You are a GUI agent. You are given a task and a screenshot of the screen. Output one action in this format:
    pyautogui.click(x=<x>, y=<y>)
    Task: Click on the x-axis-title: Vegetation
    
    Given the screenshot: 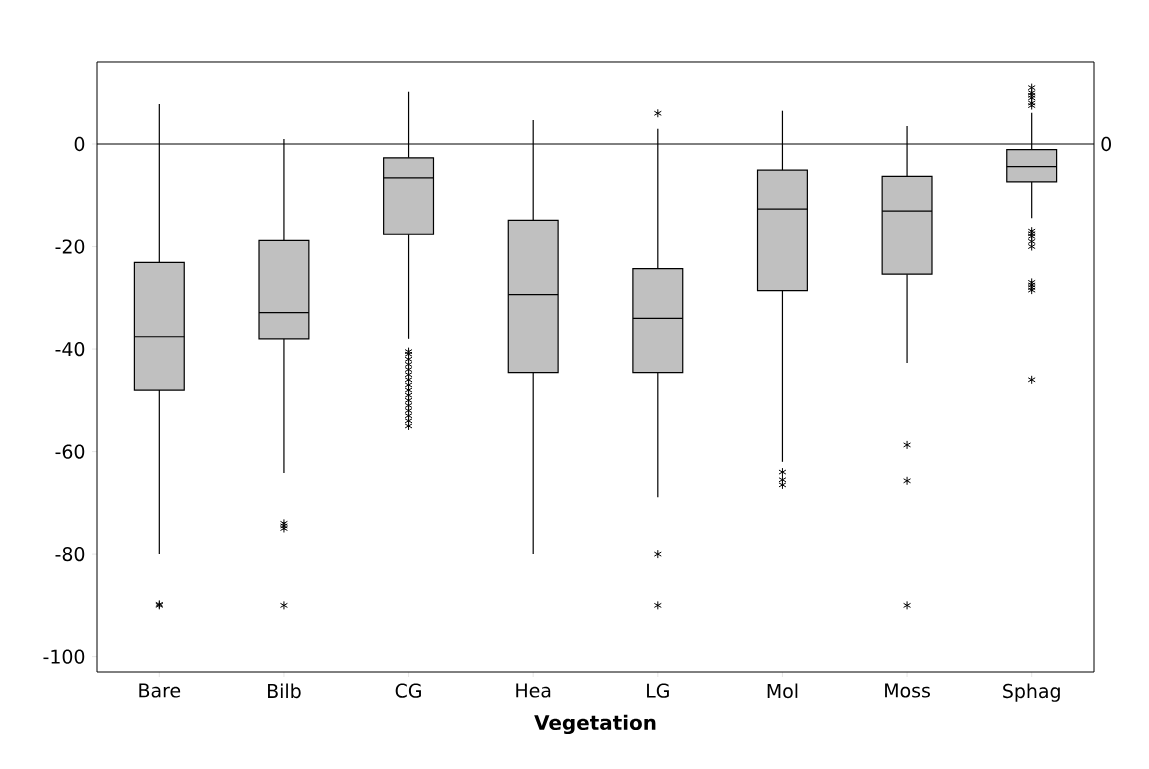 What is the action you would take?
    pyautogui.click(x=595, y=724)
    